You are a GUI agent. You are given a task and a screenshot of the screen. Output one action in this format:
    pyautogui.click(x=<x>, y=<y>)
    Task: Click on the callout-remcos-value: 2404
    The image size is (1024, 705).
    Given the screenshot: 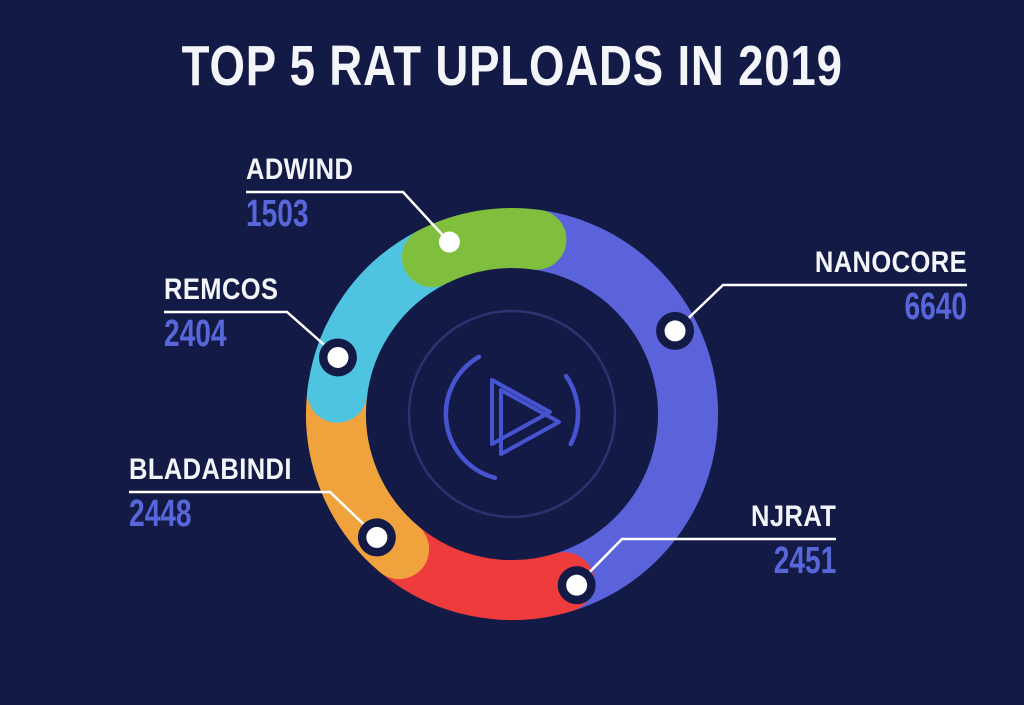 What is the action you would take?
    pyautogui.click(x=195, y=334)
    